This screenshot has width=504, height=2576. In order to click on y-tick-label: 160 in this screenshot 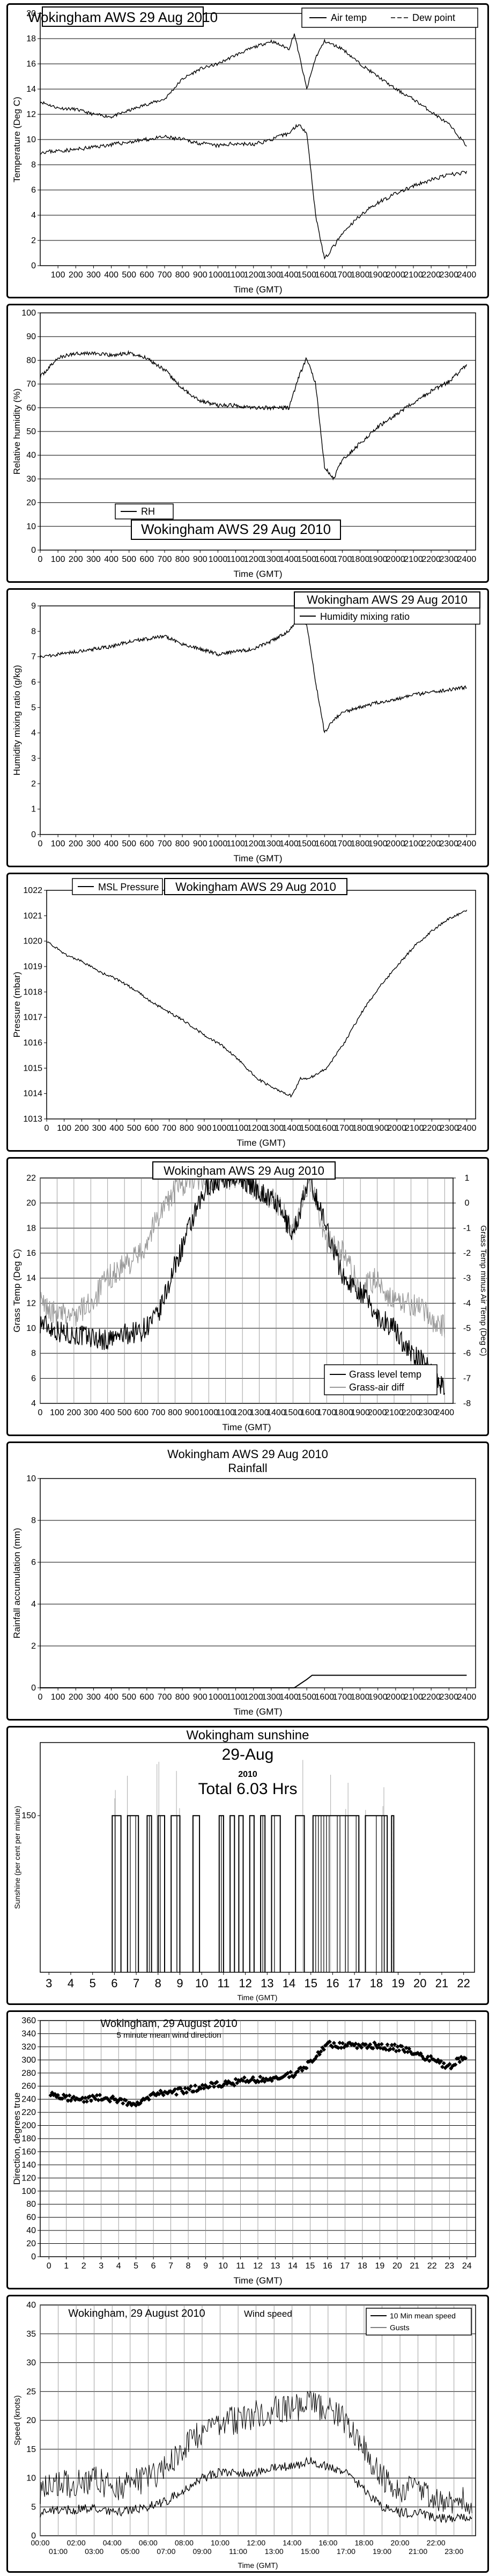, I will do `click(28, 2151)`.